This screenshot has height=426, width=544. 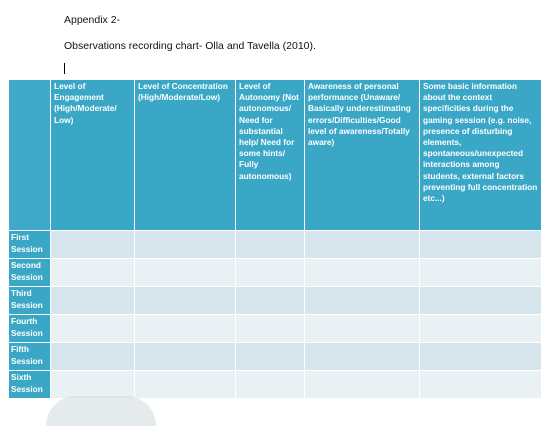 What do you see at coordinates (64, 68) in the screenshot?
I see `text-cursor` at bounding box center [64, 68].